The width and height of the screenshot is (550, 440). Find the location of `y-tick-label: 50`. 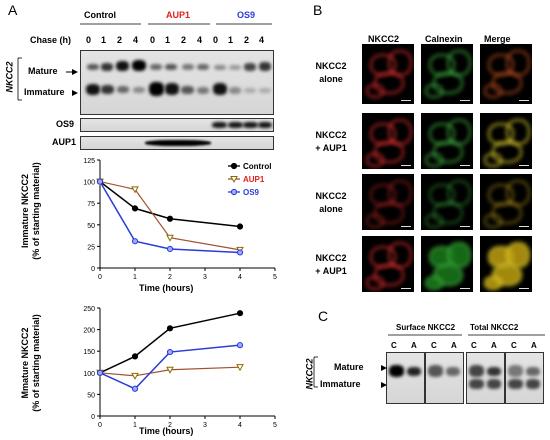

y-tick-label: 50 is located at coordinates (91, 226).